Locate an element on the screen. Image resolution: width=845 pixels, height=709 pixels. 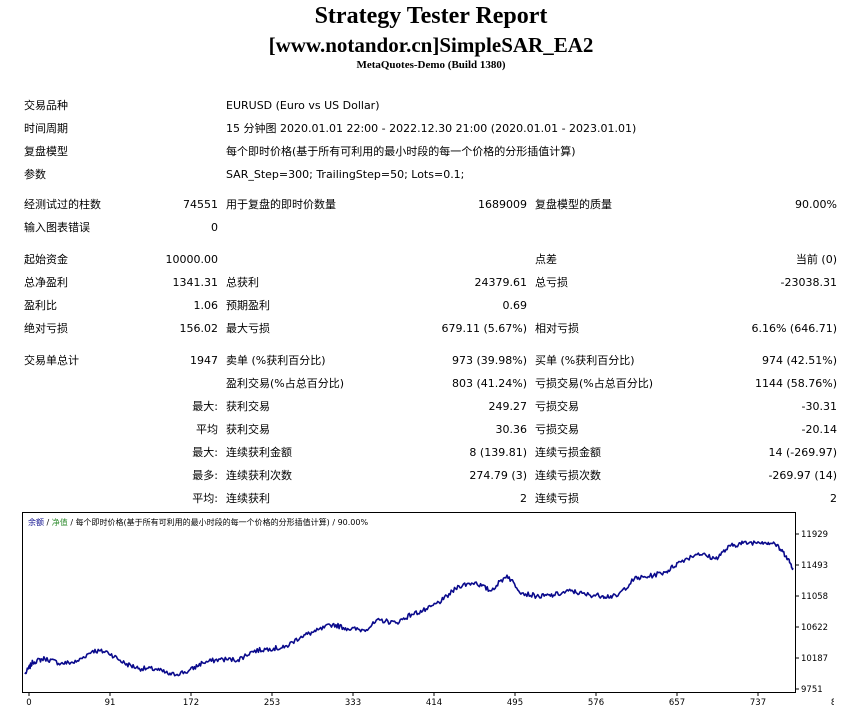
gross-loss-label: 总亏损 is located at coordinates (551, 282).